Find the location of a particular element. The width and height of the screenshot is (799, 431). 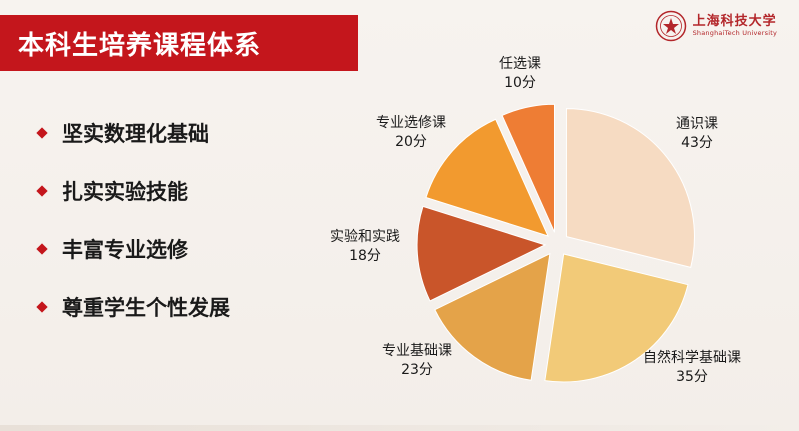

bullet-item: 扎实实验技能 is located at coordinates (133, 191).